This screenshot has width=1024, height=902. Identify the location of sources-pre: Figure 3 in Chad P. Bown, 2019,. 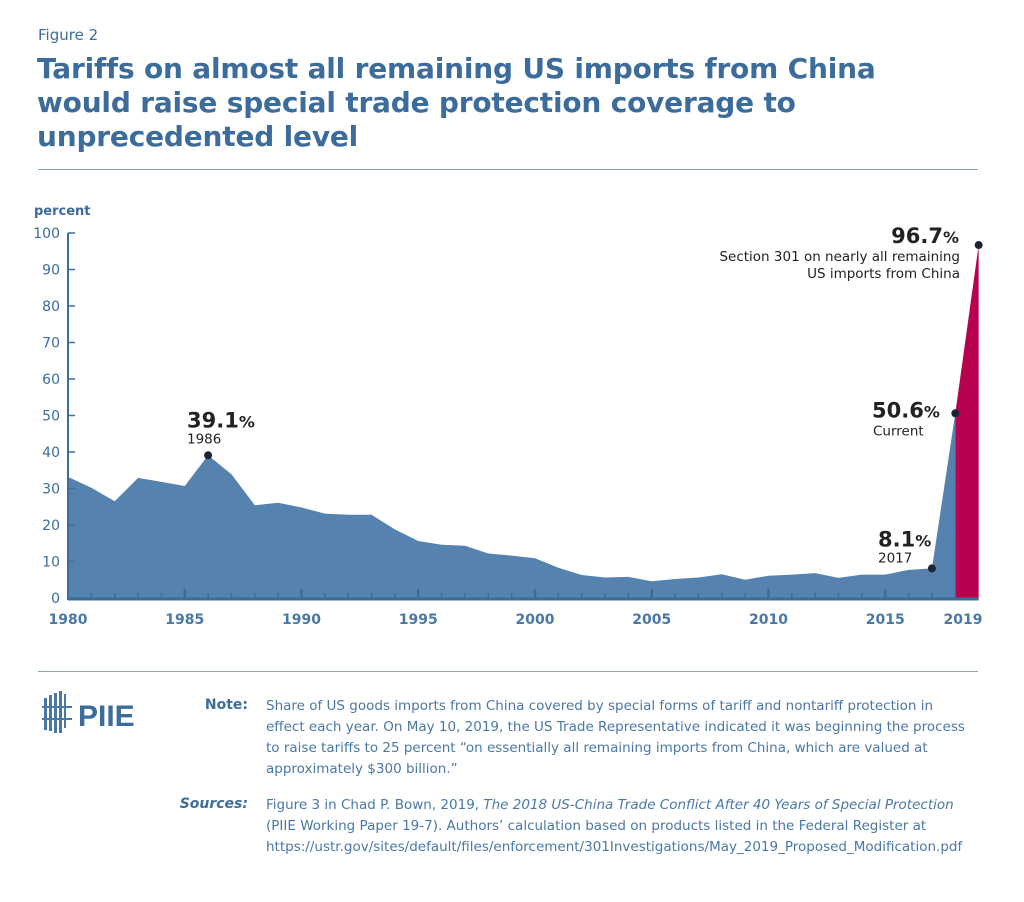
(375, 805).